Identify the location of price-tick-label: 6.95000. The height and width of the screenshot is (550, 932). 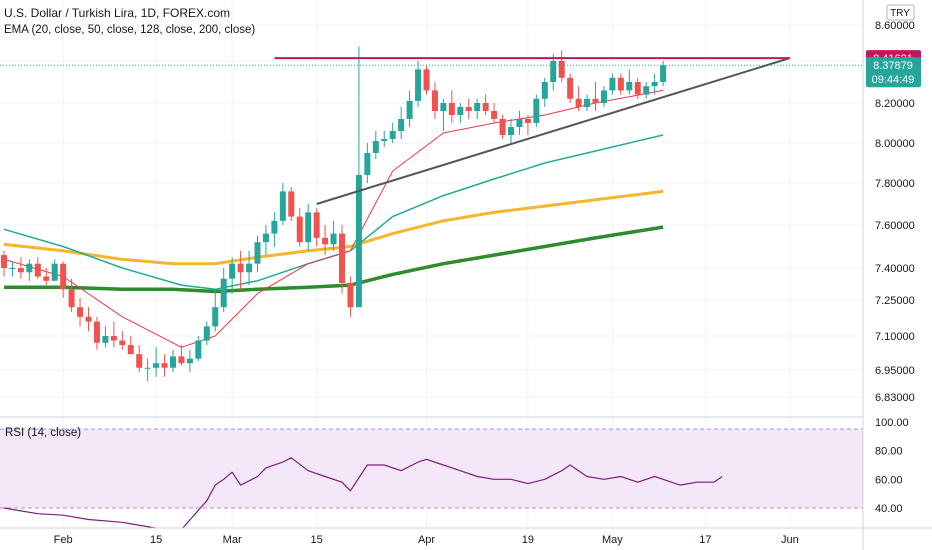
(895, 371).